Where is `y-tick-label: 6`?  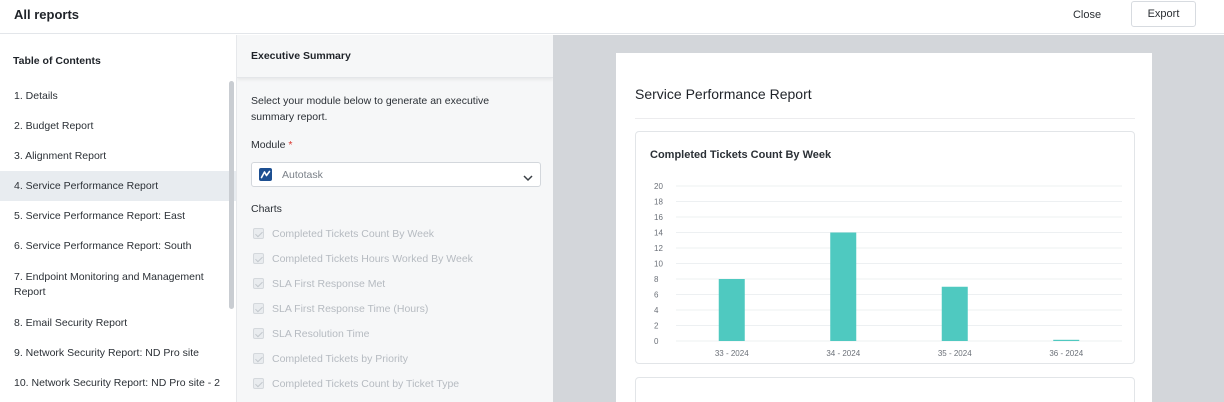
y-tick-label: 6 is located at coordinates (656, 295).